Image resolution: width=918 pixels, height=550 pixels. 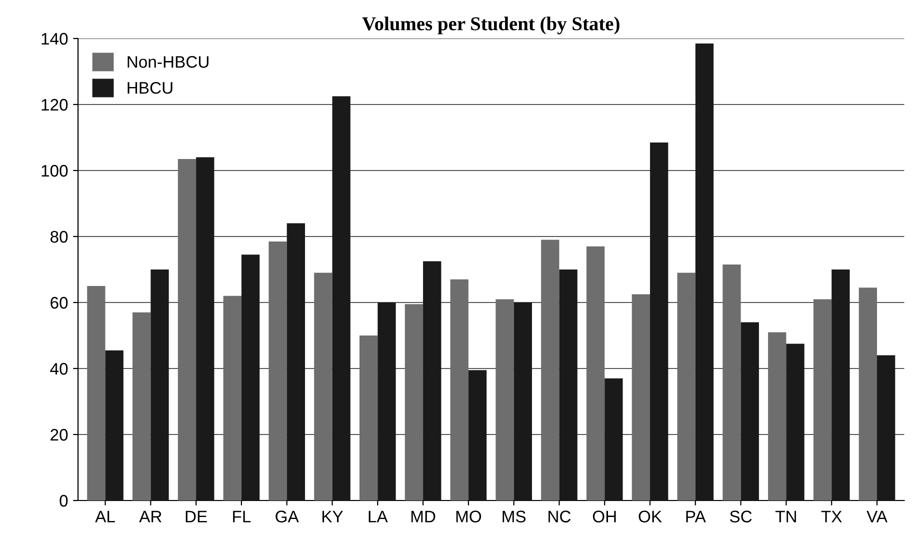 What do you see at coordinates (423, 516) in the screenshot?
I see `x-tick-label: MD` at bounding box center [423, 516].